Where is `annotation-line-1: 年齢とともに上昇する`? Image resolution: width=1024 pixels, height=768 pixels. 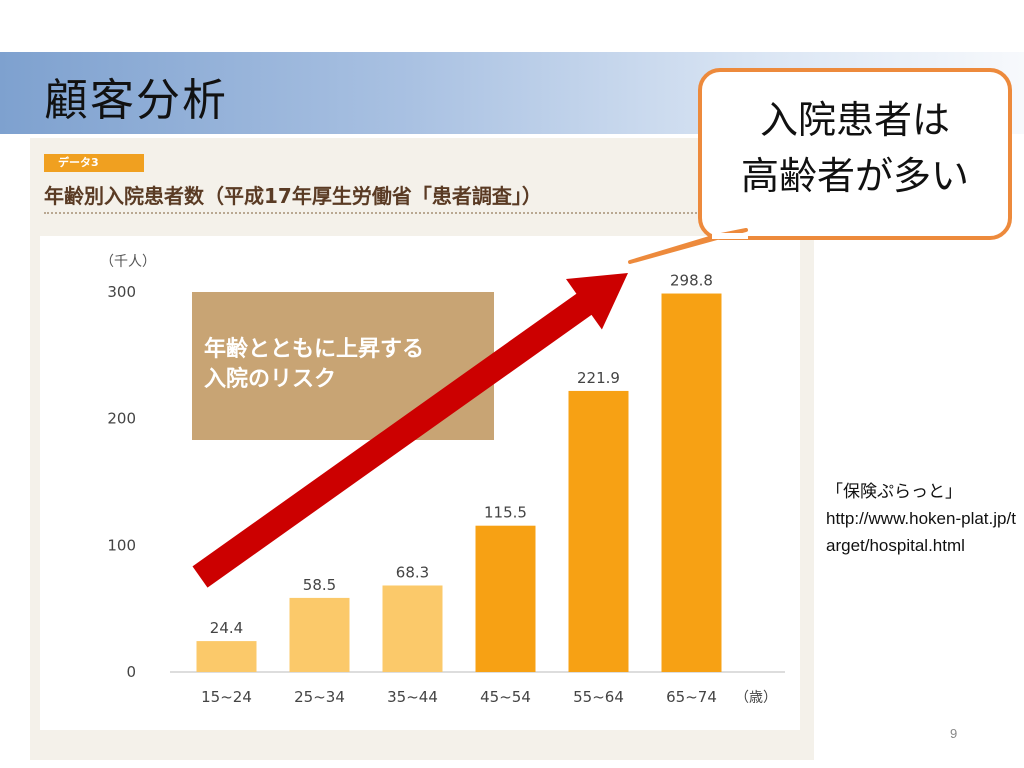 annotation-line-1: 年齢とともに上昇する is located at coordinates (314, 349).